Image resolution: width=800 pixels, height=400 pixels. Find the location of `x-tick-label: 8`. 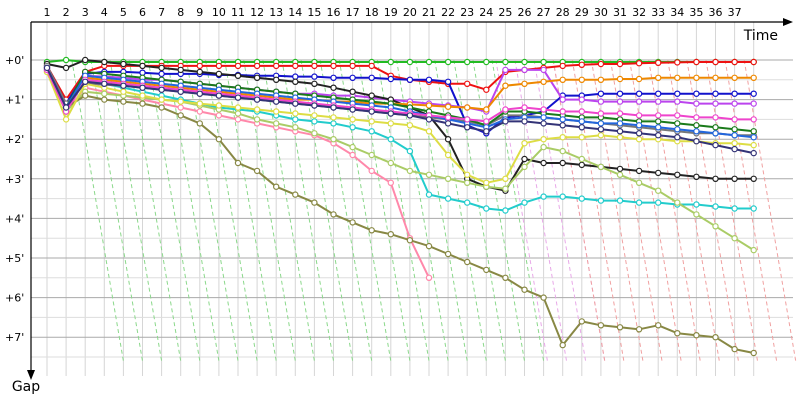

x-tick-label: 8 is located at coordinates (180, 12).